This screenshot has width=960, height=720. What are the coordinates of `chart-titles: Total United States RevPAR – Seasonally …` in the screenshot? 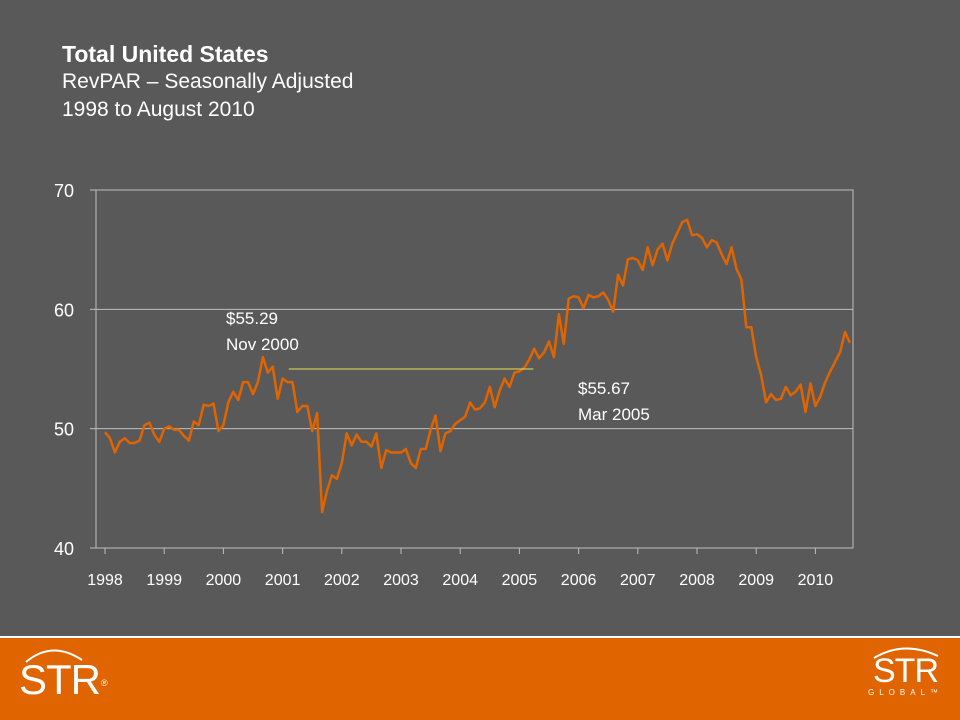 It's located at (207, 82).